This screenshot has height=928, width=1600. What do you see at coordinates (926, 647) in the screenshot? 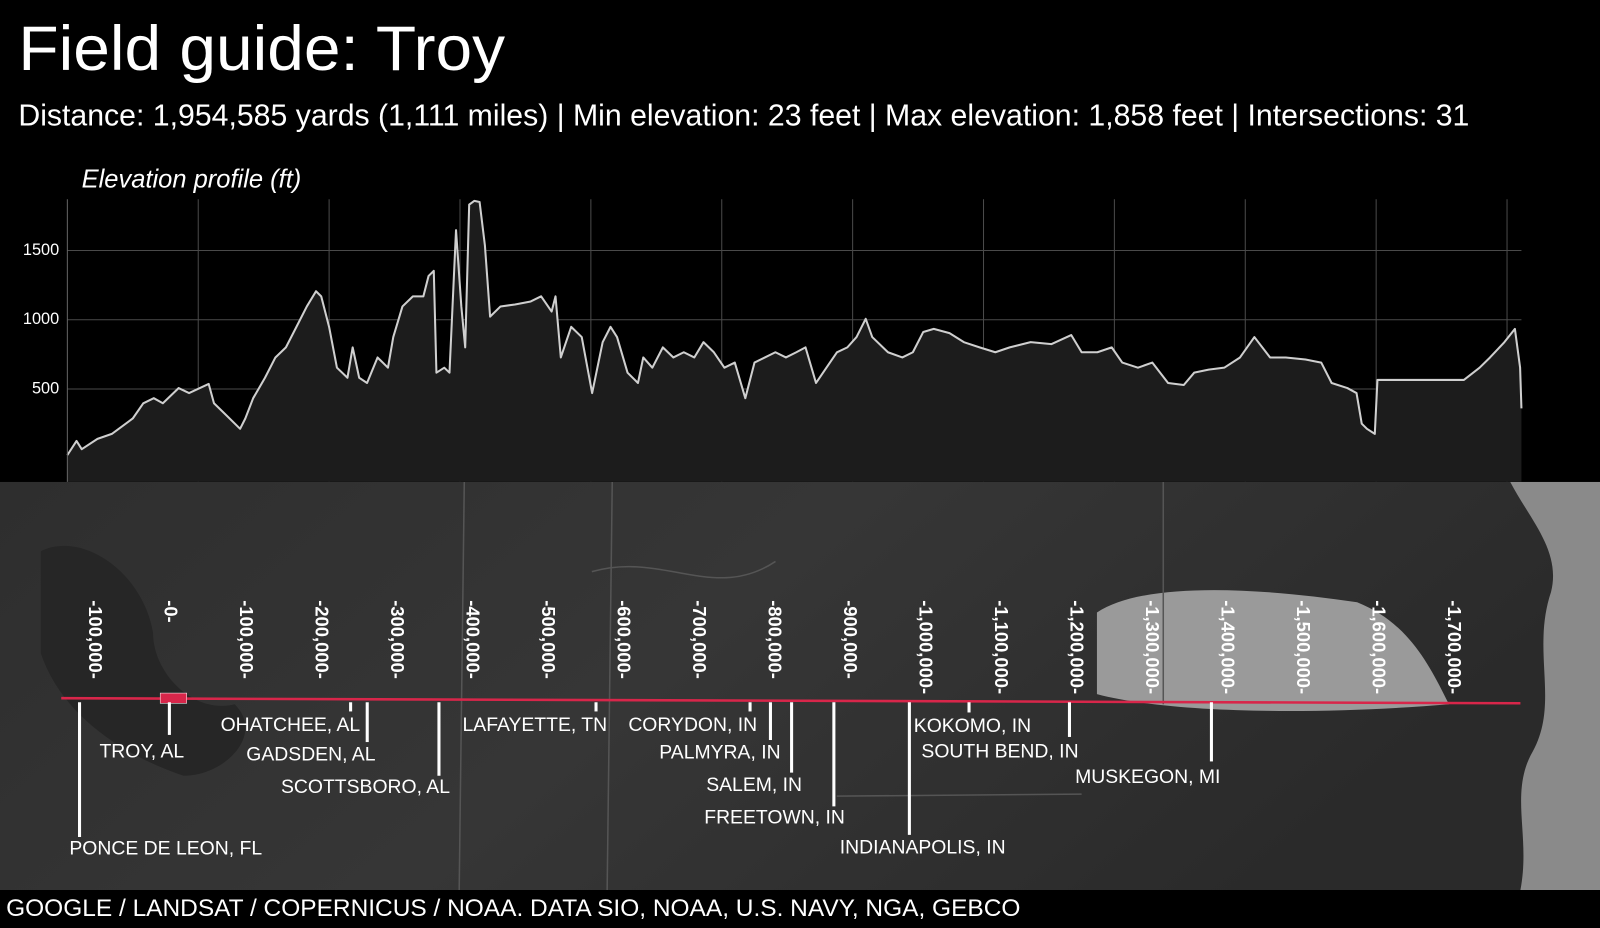
I see `map-tick-label: -1,000,000-` at bounding box center [926, 647].